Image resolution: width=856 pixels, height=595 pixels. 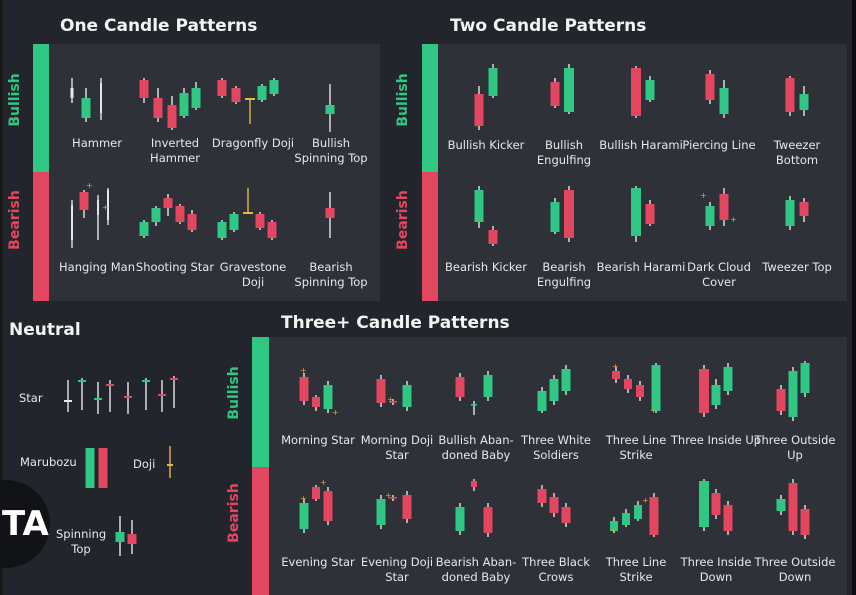 I want to click on neutral-title: Neutral, so click(x=45, y=330).